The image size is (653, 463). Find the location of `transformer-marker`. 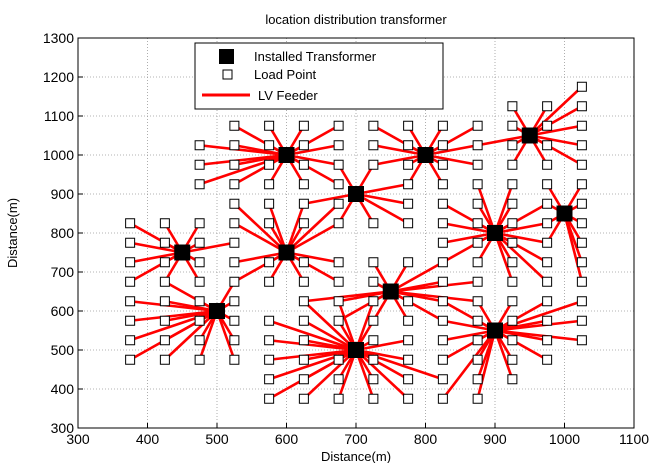

transformer-marker is located at coordinates (356, 350).